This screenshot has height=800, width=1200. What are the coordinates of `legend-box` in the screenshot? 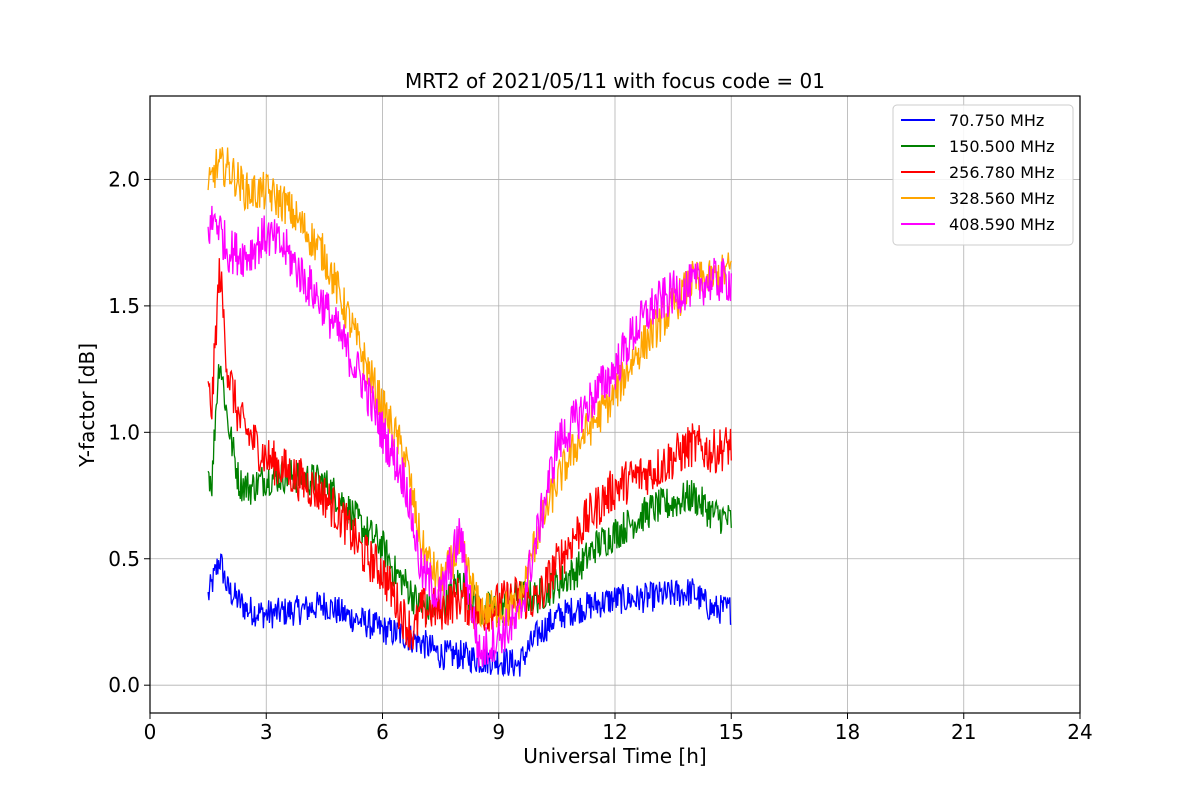 It's located at (983, 175).